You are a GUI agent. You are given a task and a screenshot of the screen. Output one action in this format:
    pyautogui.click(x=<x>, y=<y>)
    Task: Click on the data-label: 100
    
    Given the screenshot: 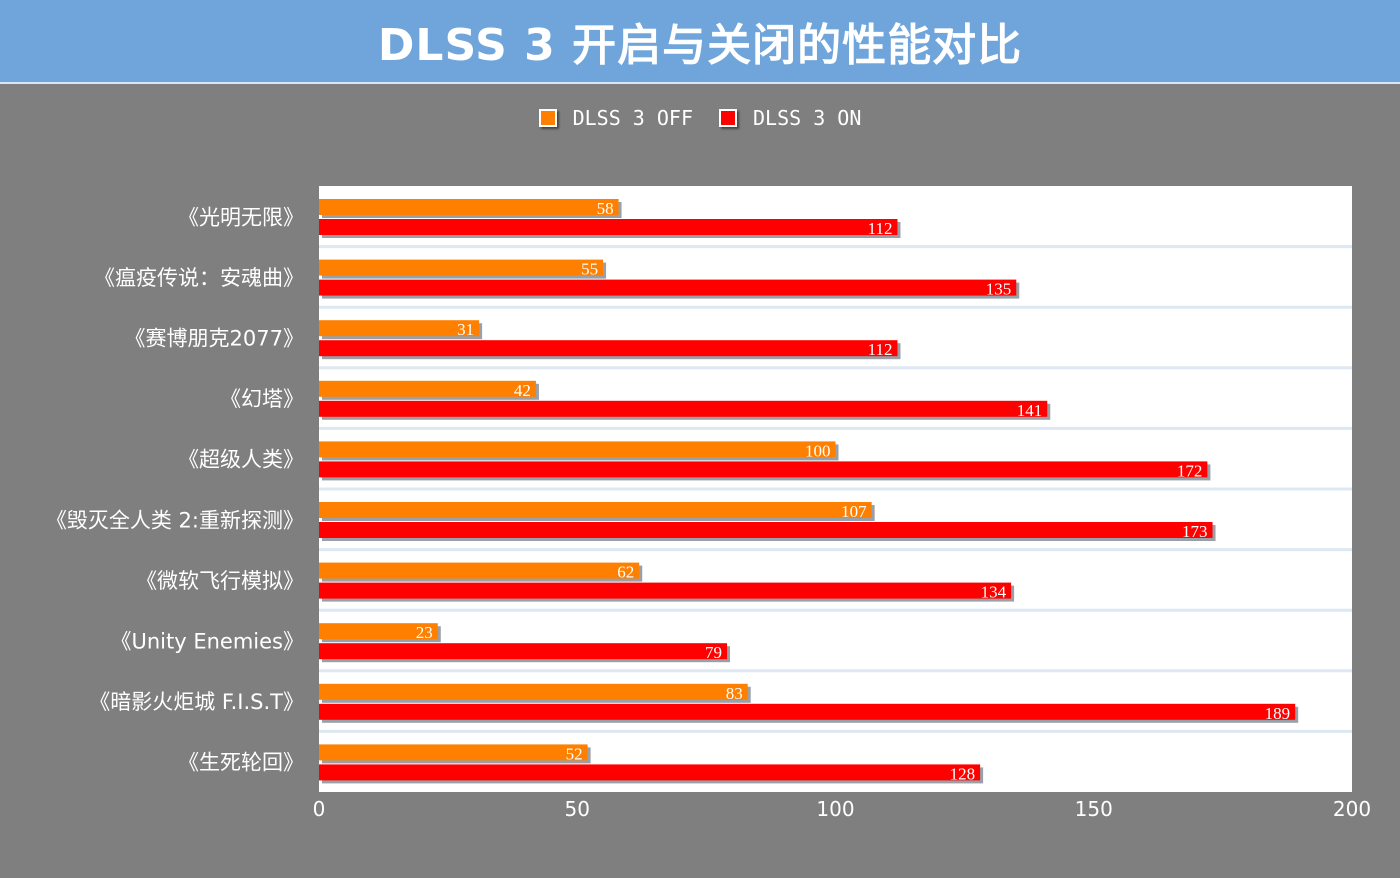 What is the action you would take?
    pyautogui.click(x=818, y=450)
    